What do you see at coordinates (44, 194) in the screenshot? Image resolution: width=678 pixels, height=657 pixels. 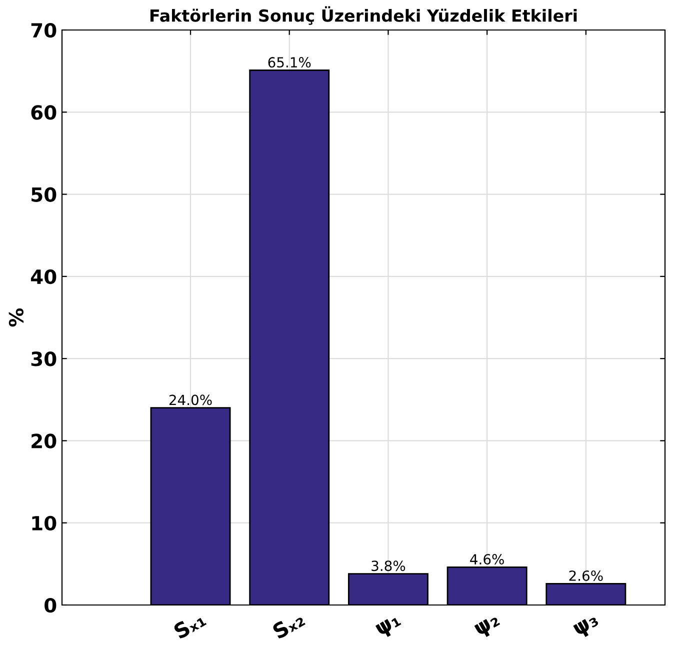 I see `y-tick-label: 50` at bounding box center [44, 194].